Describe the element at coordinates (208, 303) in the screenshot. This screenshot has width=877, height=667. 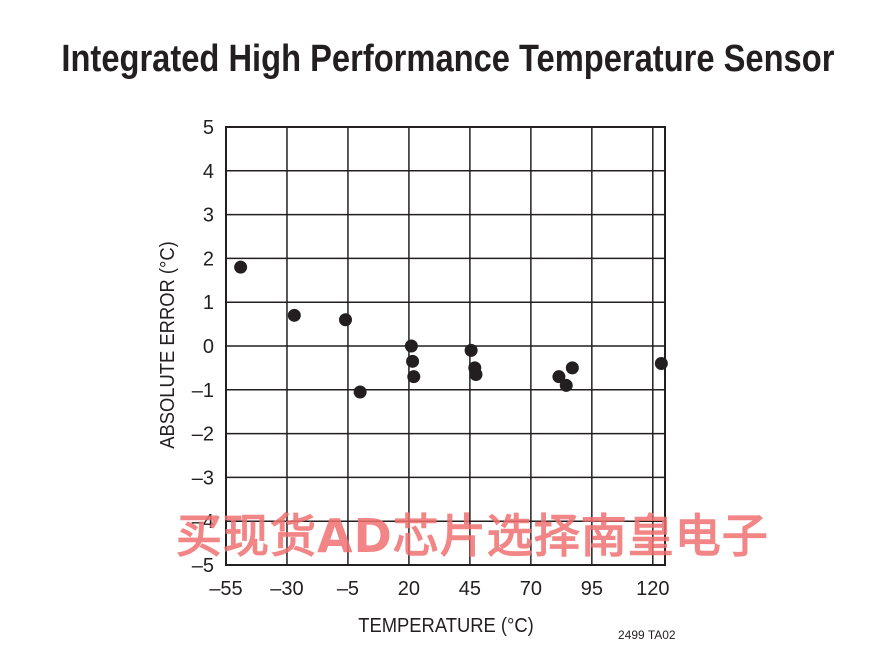
I see `y-tick-label: 1` at that location.